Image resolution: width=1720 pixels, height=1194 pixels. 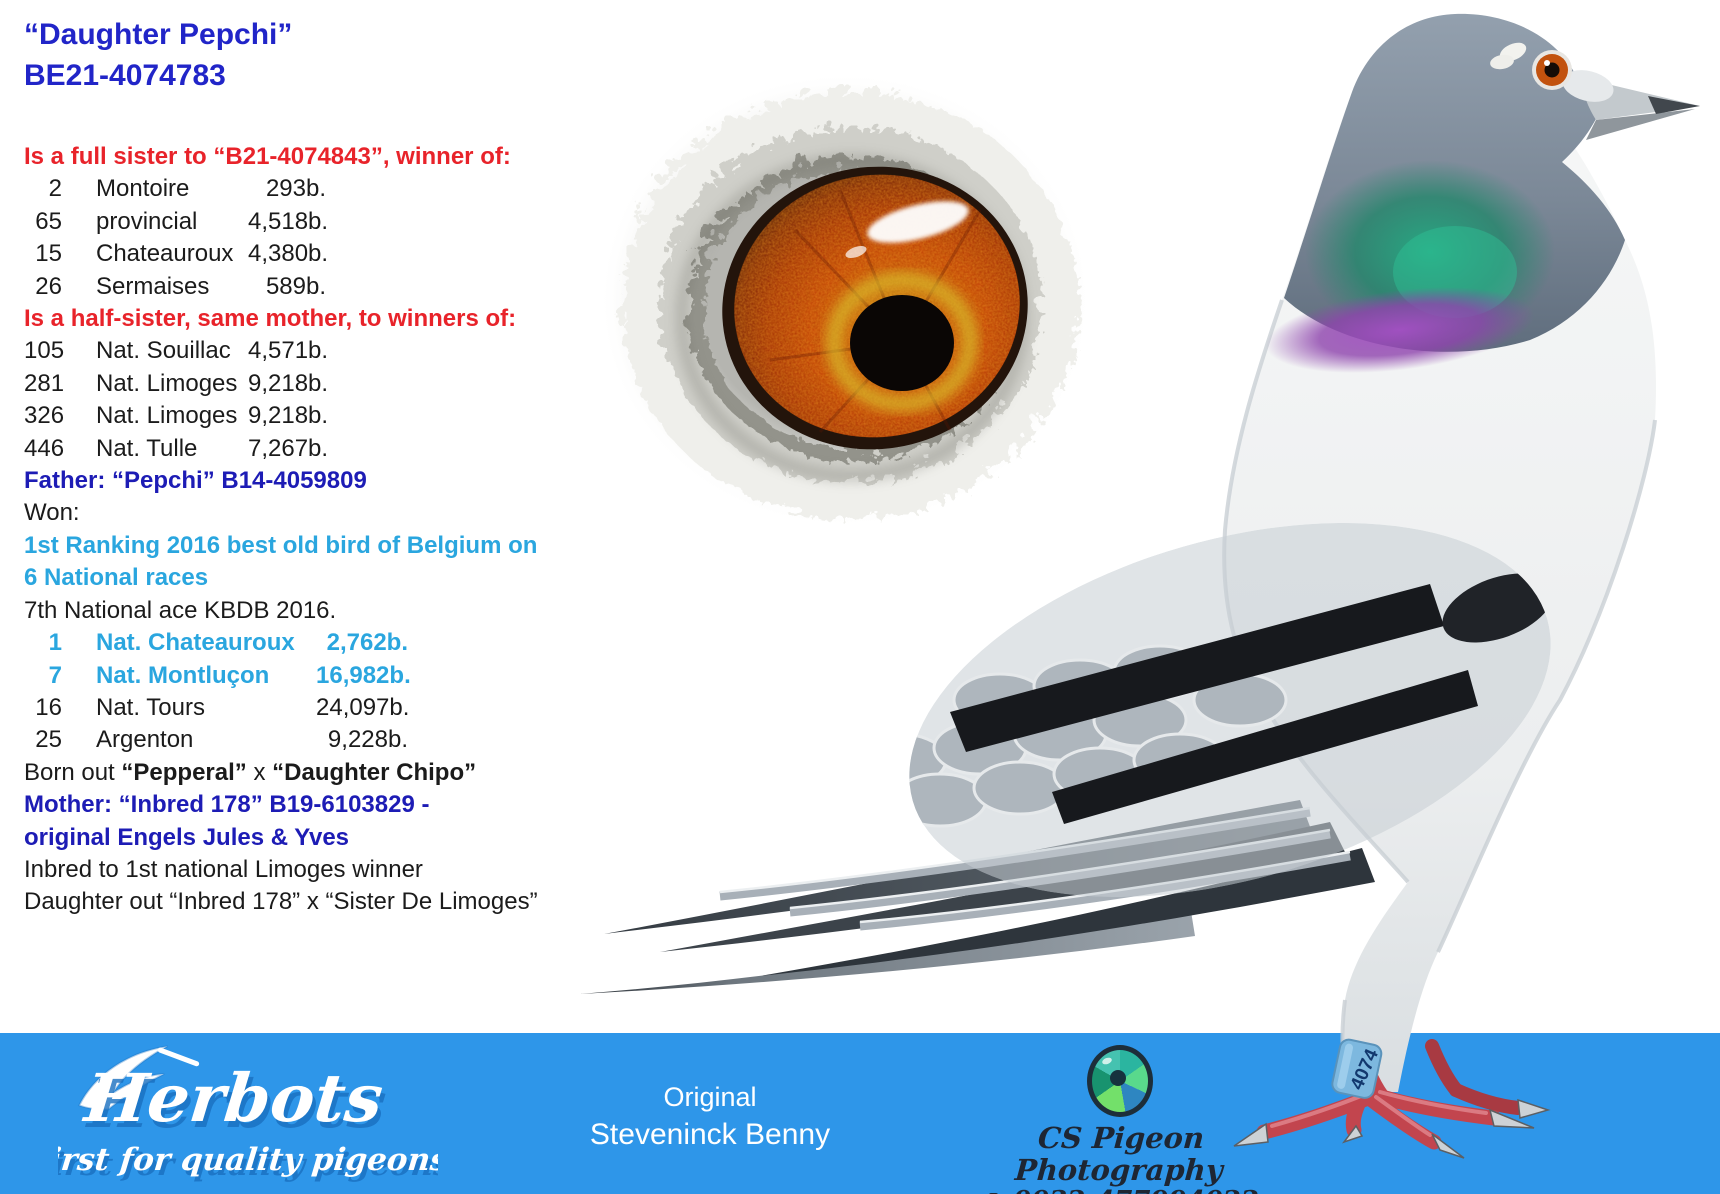 I want to click on photographer-credit: CS Pigeon Photography 0032-477994022, so click(x=1120, y=1119).